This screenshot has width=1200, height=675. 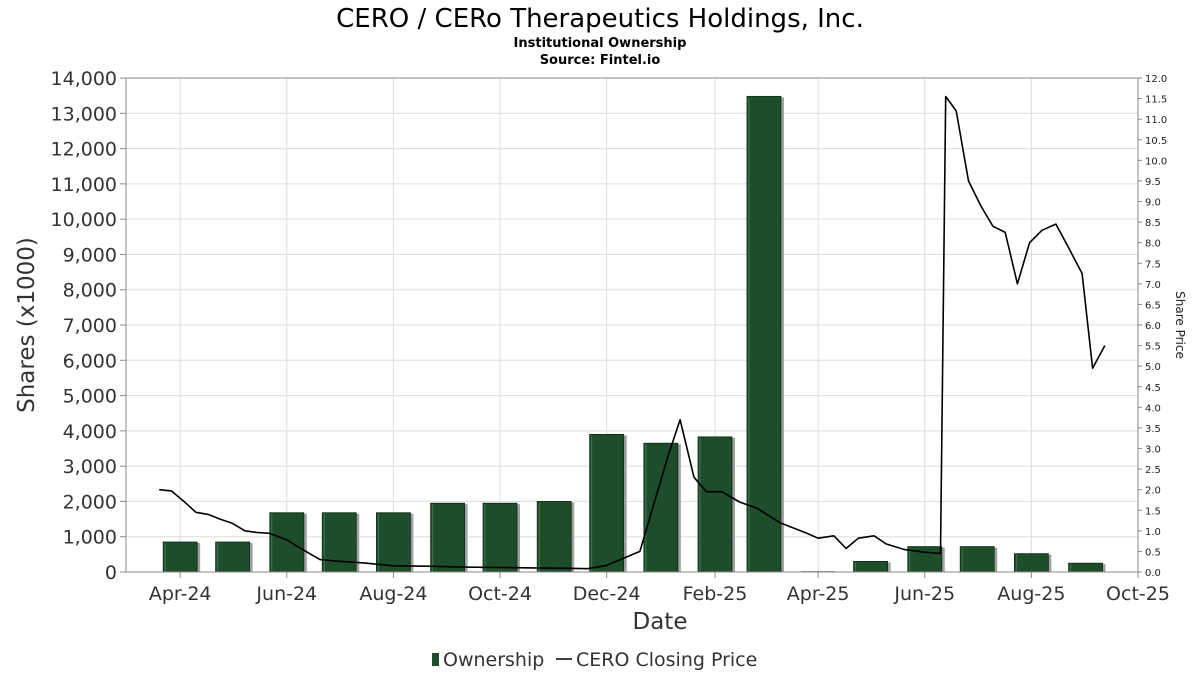 What do you see at coordinates (715, 594) in the screenshot?
I see `x-tick-label: Feb-25` at bounding box center [715, 594].